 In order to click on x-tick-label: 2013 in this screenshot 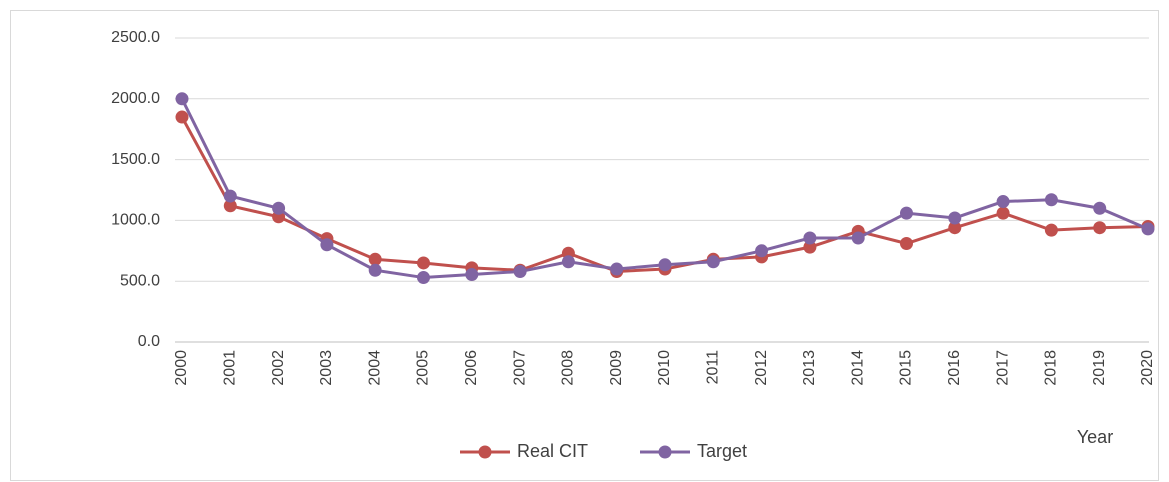, I will do `click(809, 368)`.